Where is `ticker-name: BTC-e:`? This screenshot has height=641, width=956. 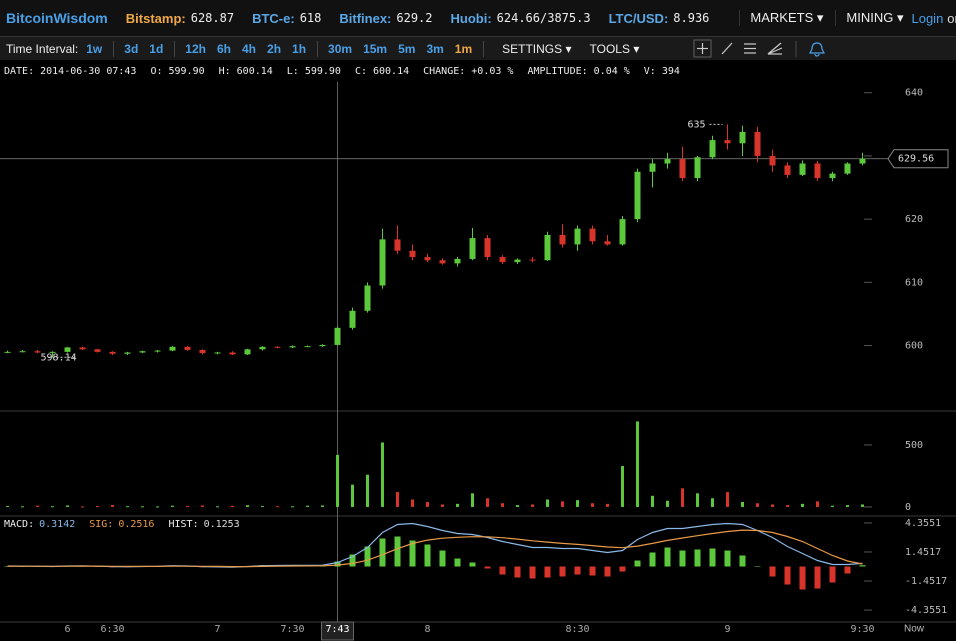 ticker-name: BTC-e: is located at coordinates (273, 18).